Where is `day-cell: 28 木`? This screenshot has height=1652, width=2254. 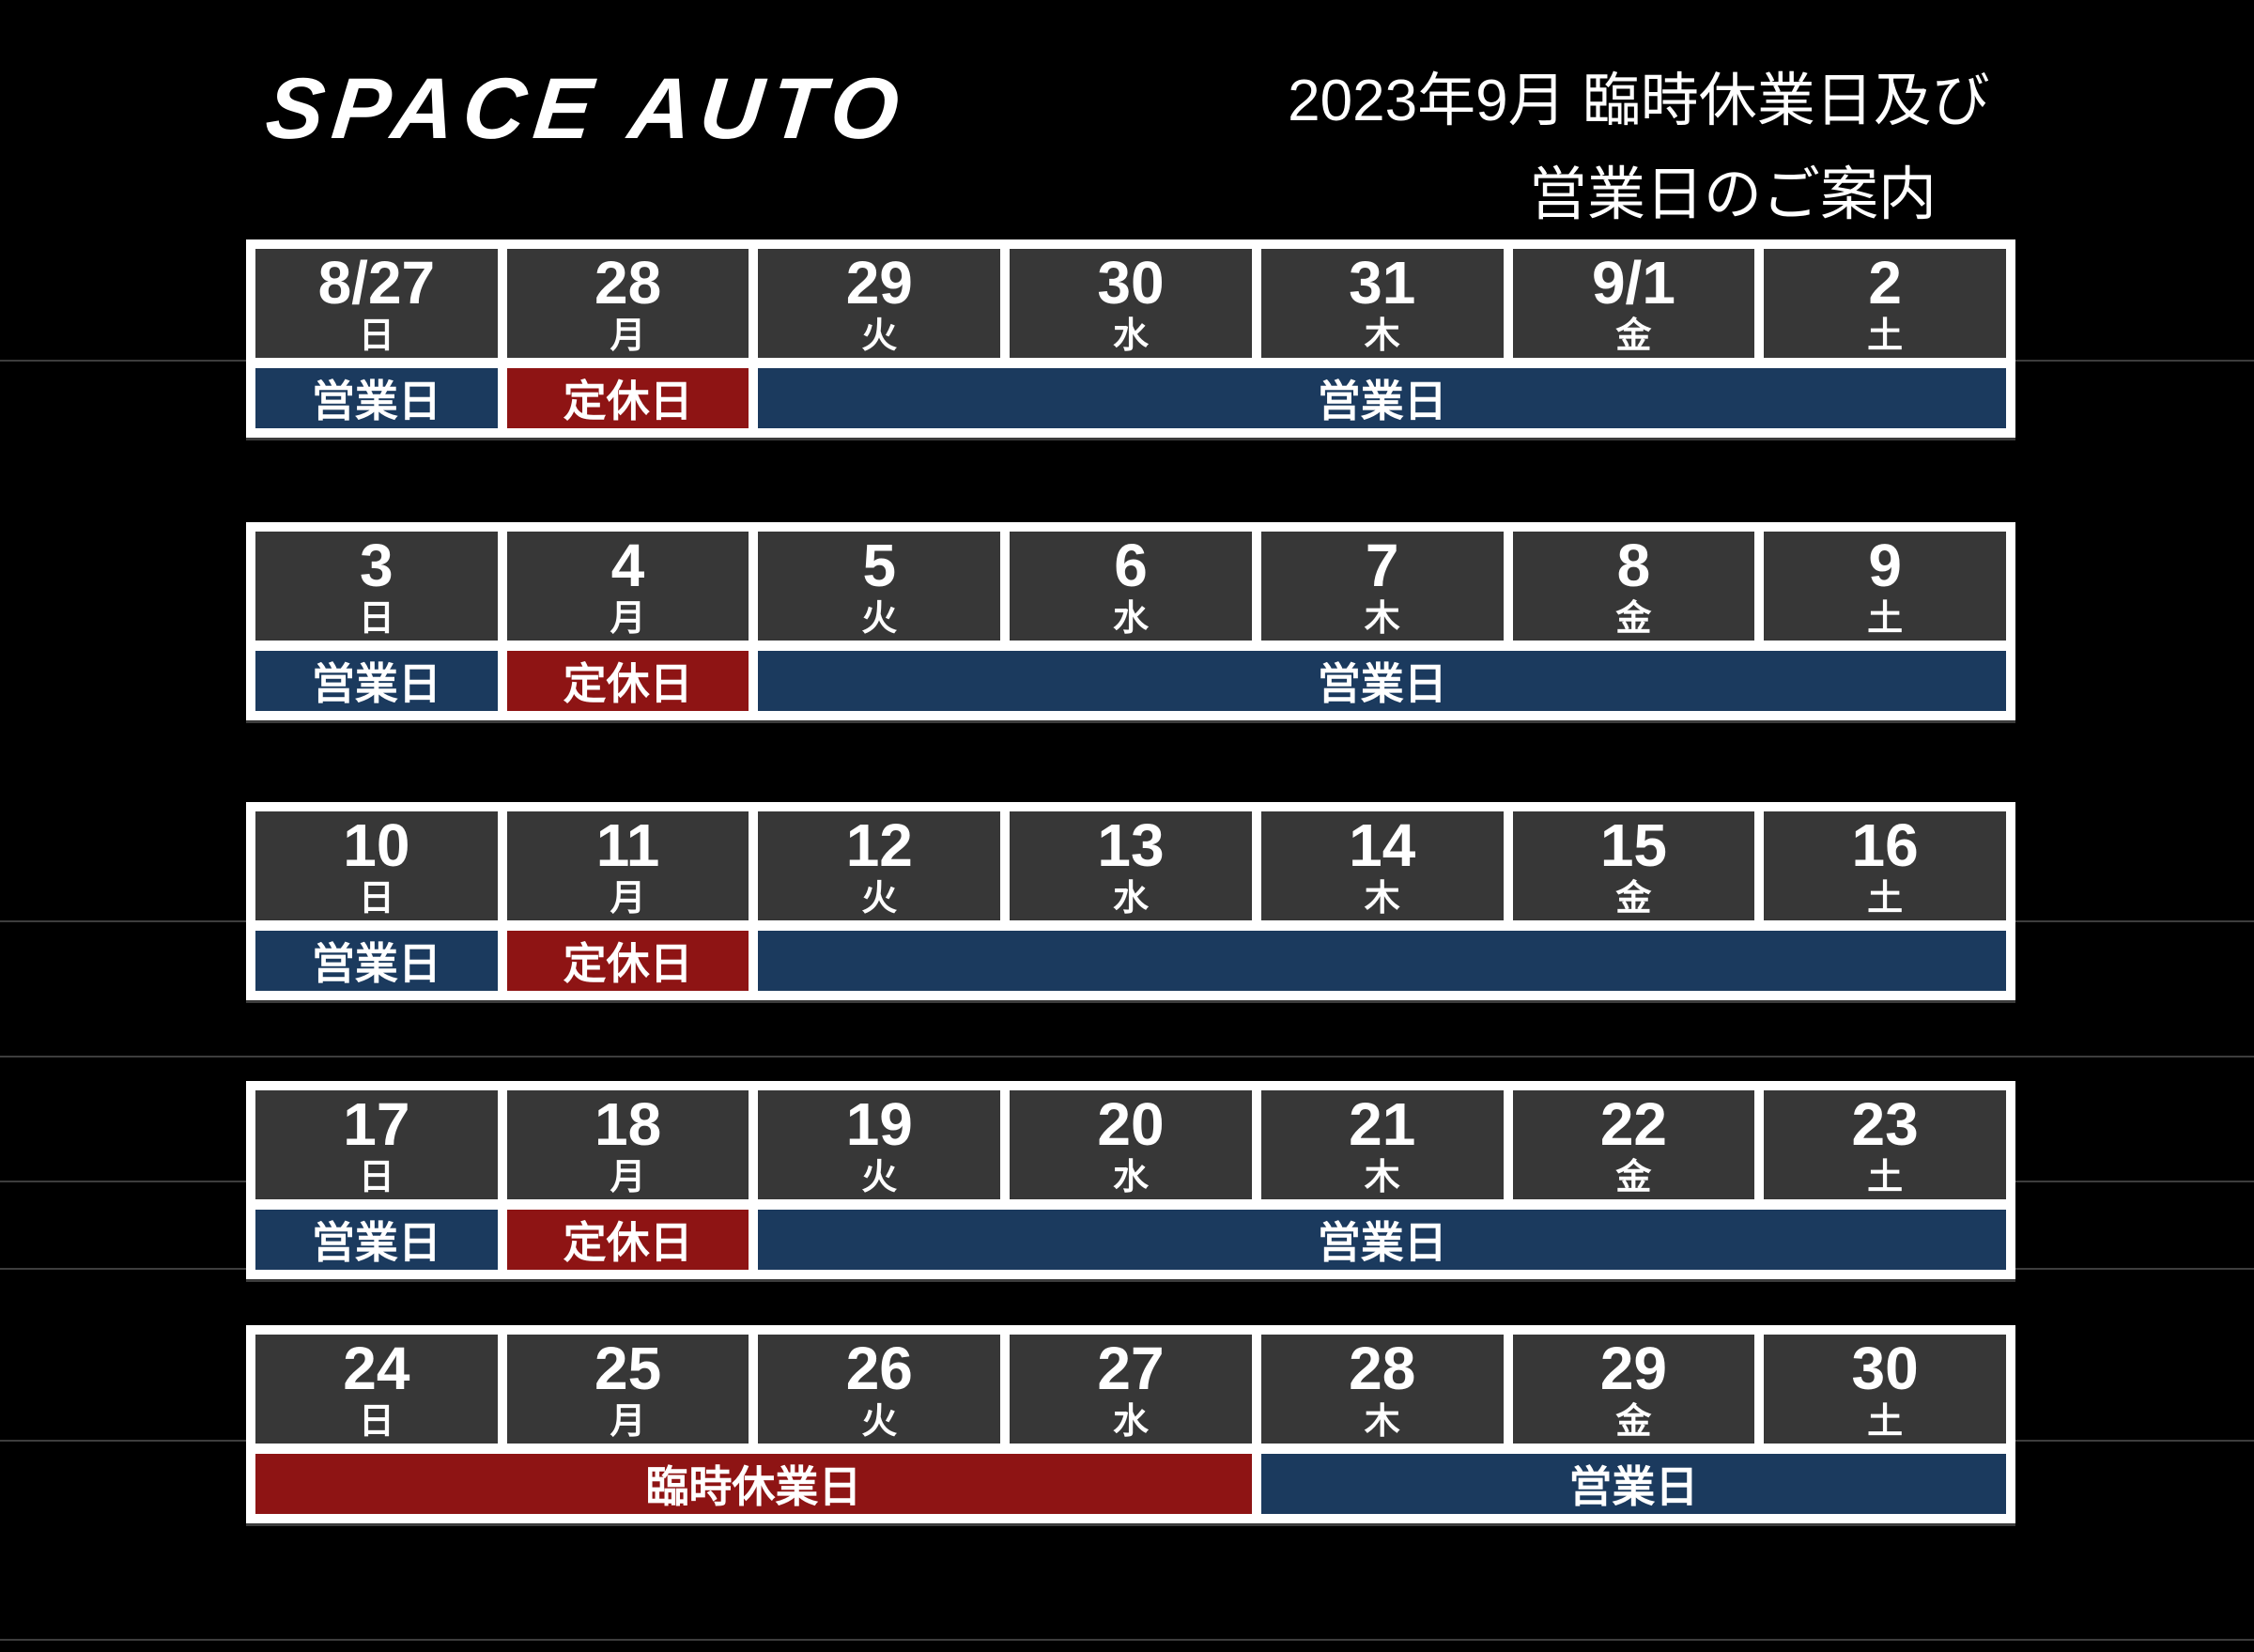 day-cell: 28 木 is located at coordinates (1382, 1389).